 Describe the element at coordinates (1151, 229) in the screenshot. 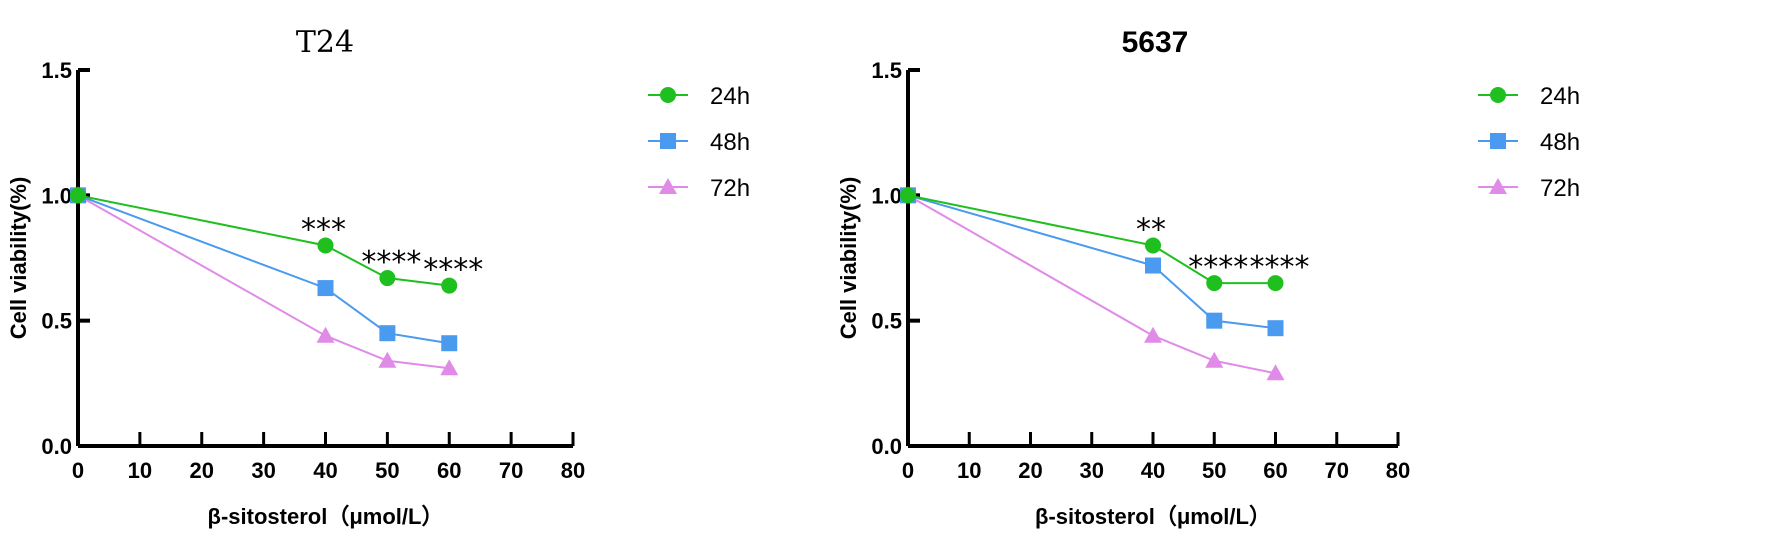

I see `significance-marker: **` at that location.